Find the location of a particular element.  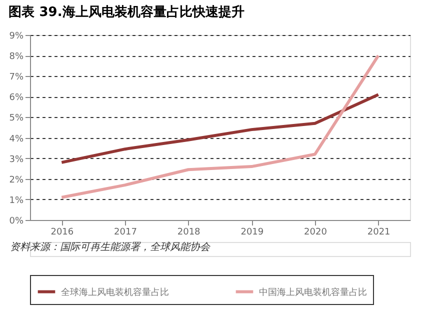

x-tick-label: 2021 is located at coordinates (378, 233).